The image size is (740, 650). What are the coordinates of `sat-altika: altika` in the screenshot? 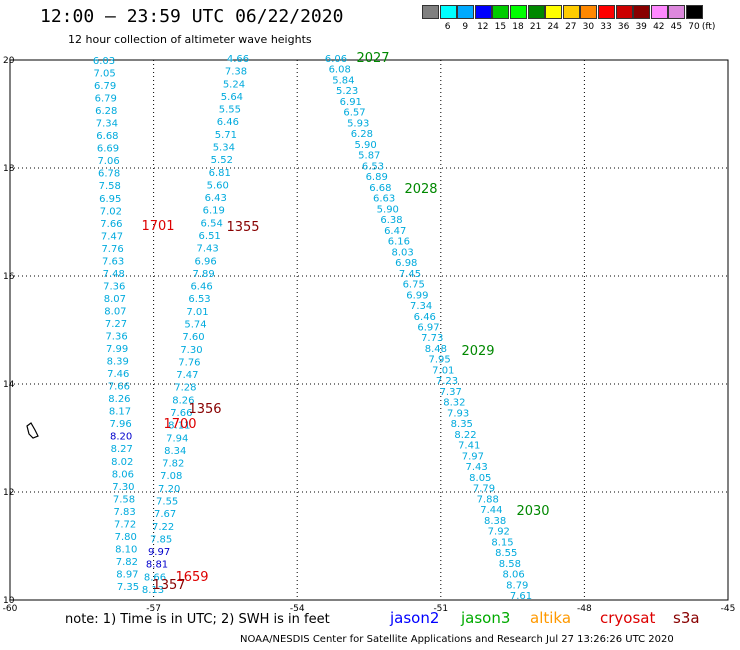 It's located at (551, 618).